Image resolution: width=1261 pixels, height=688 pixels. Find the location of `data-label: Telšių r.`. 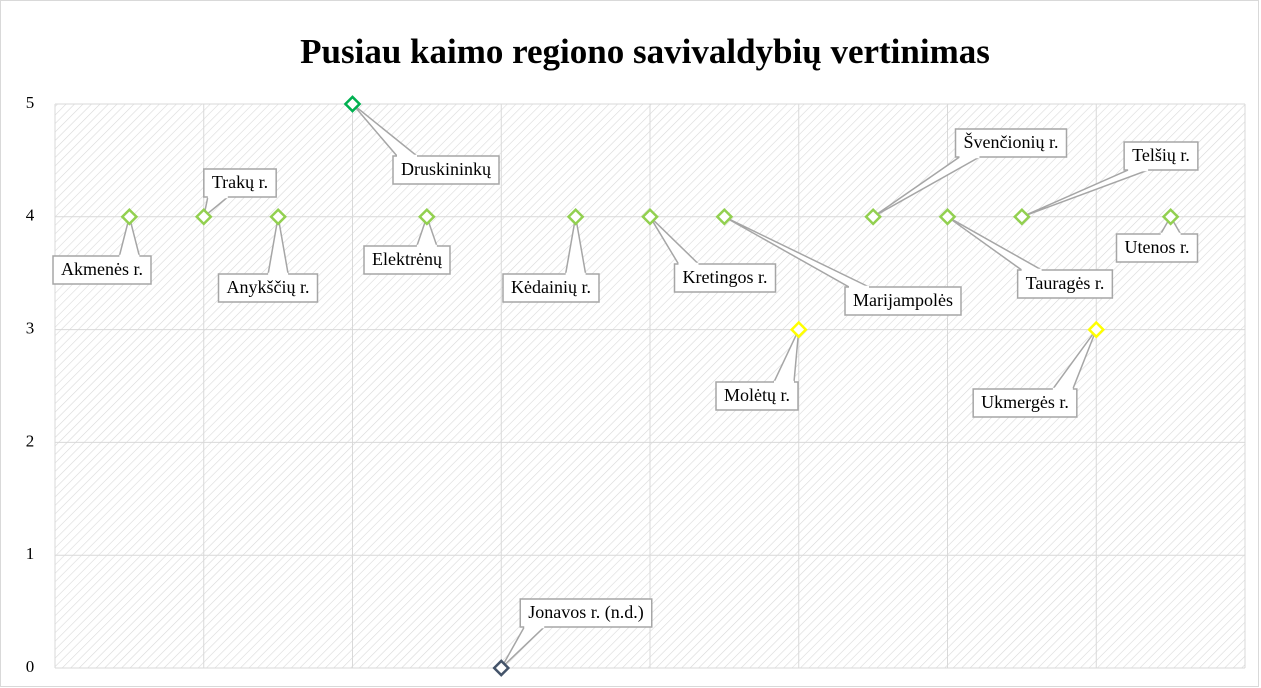

data-label: Telšių r. is located at coordinates (1161, 155).